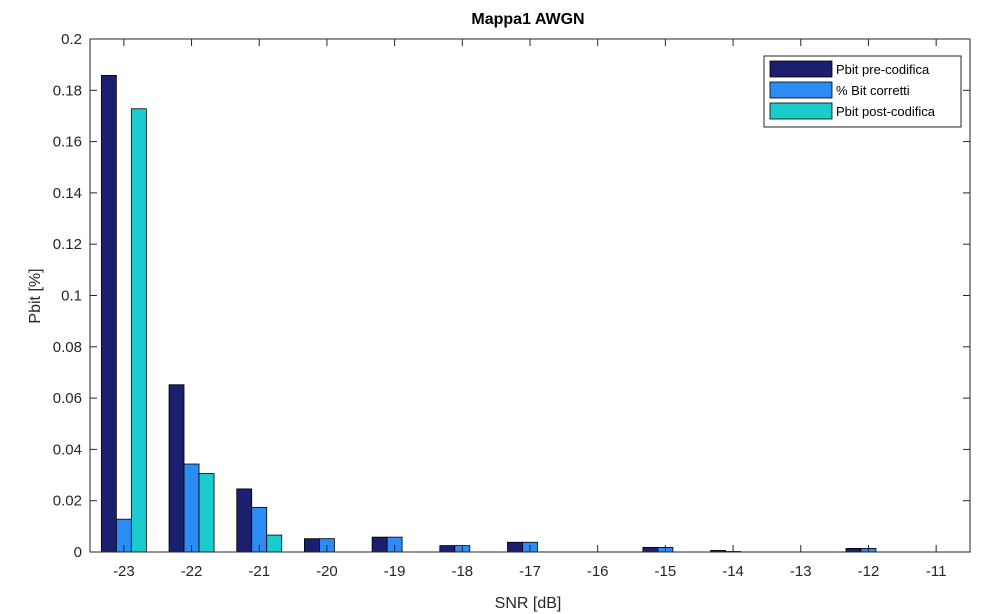  I want to click on x-tick-label: -21, so click(259, 571).